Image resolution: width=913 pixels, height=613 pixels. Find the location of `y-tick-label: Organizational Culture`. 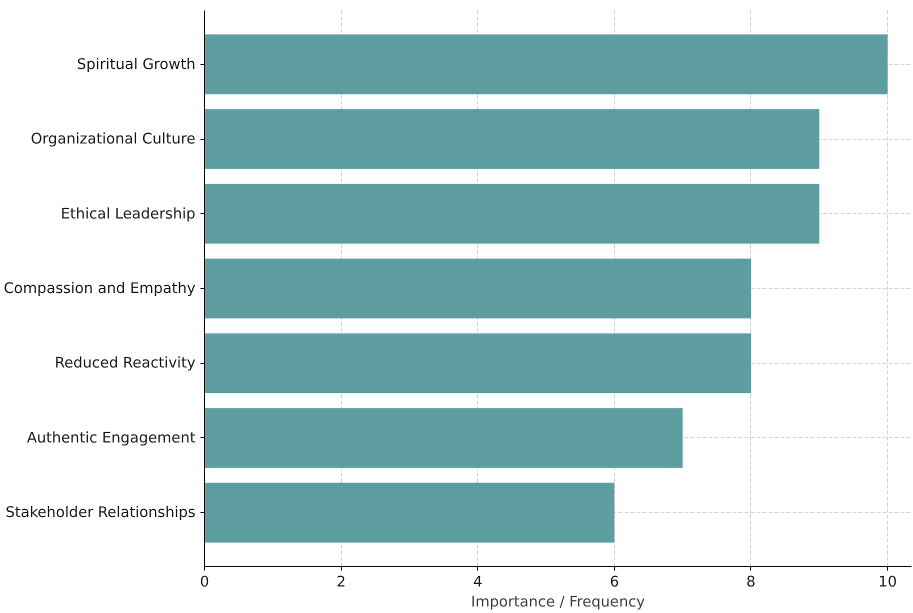

y-tick-label: Organizational Culture is located at coordinates (113, 139).